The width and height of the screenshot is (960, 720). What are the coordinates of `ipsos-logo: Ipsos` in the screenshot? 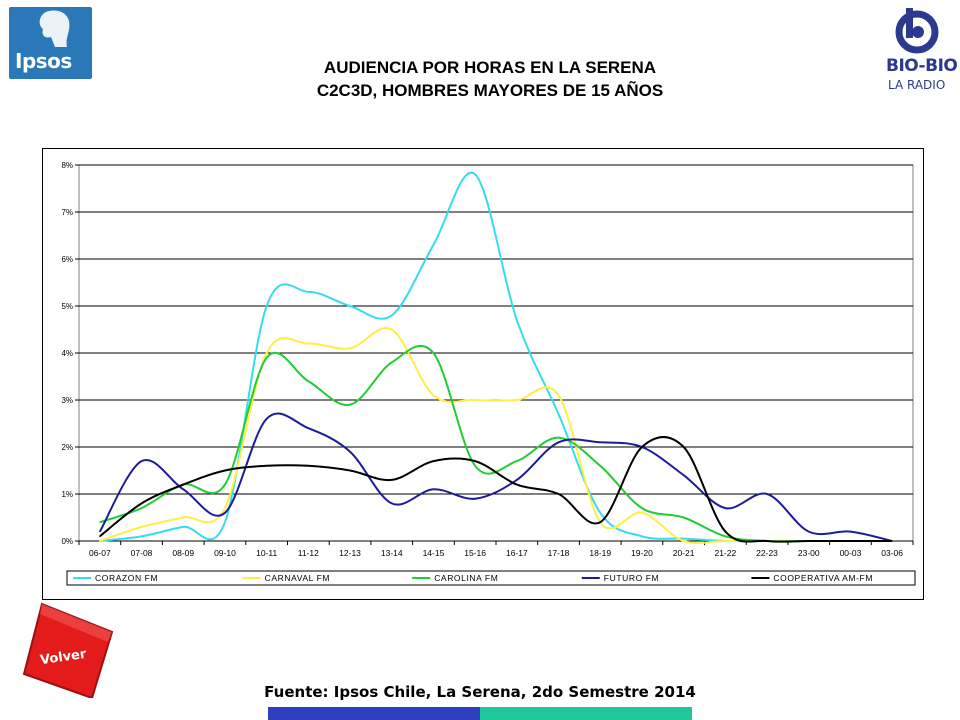 It's located at (50, 43).